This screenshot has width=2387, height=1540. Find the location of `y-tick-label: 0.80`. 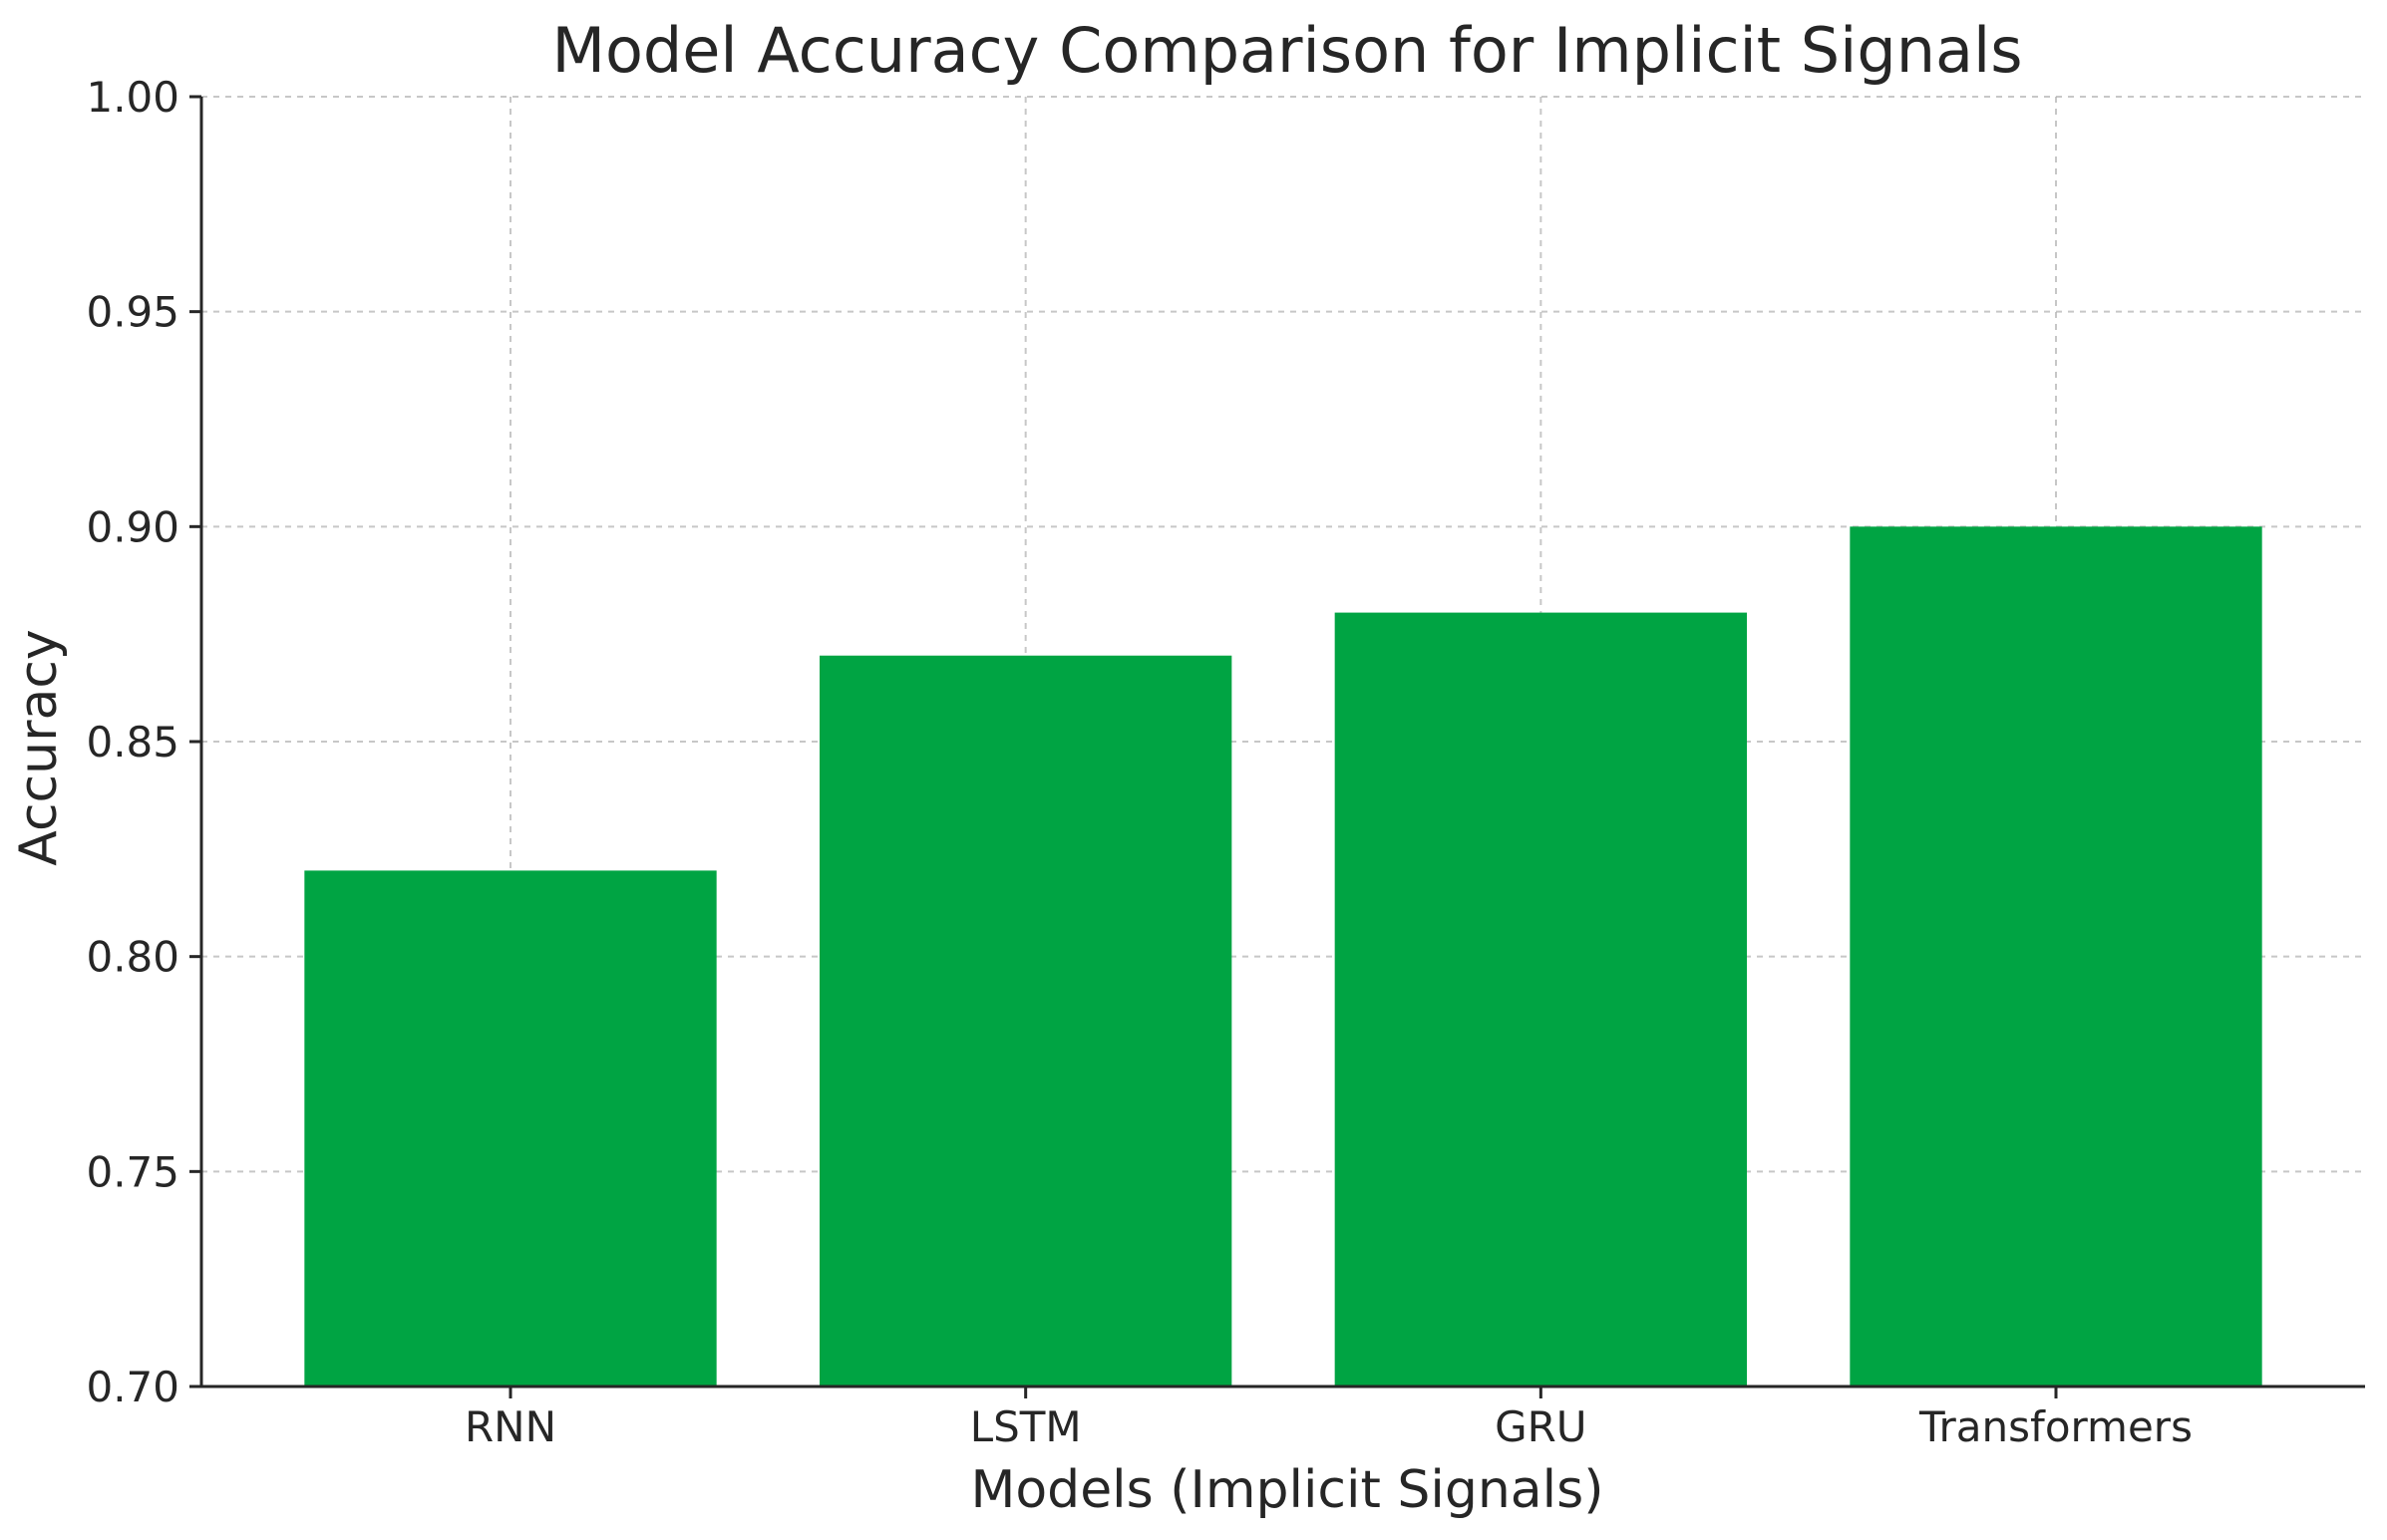

y-tick-label: 0.80 is located at coordinates (132, 957).